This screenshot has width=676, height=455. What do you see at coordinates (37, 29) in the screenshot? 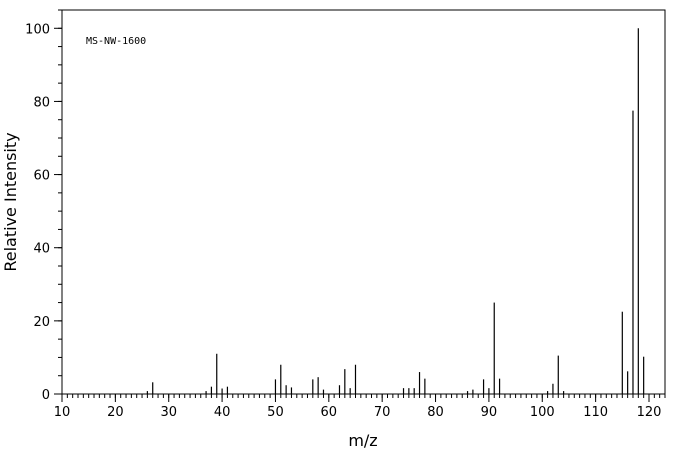
I see `y-tick-label: 100` at bounding box center [37, 29].